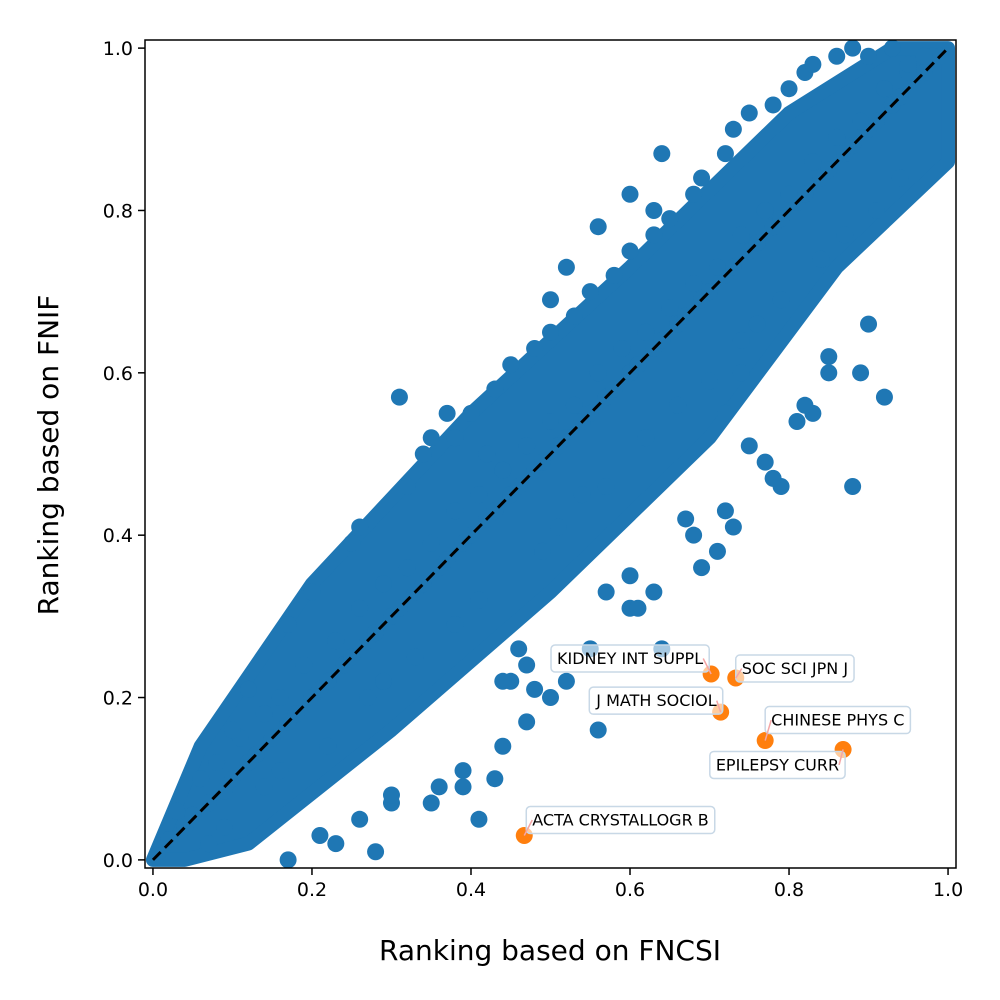 The width and height of the screenshot is (1000, 1000). I want to click on annotation-label: EPILEPSY CURR, so click(777, 764).